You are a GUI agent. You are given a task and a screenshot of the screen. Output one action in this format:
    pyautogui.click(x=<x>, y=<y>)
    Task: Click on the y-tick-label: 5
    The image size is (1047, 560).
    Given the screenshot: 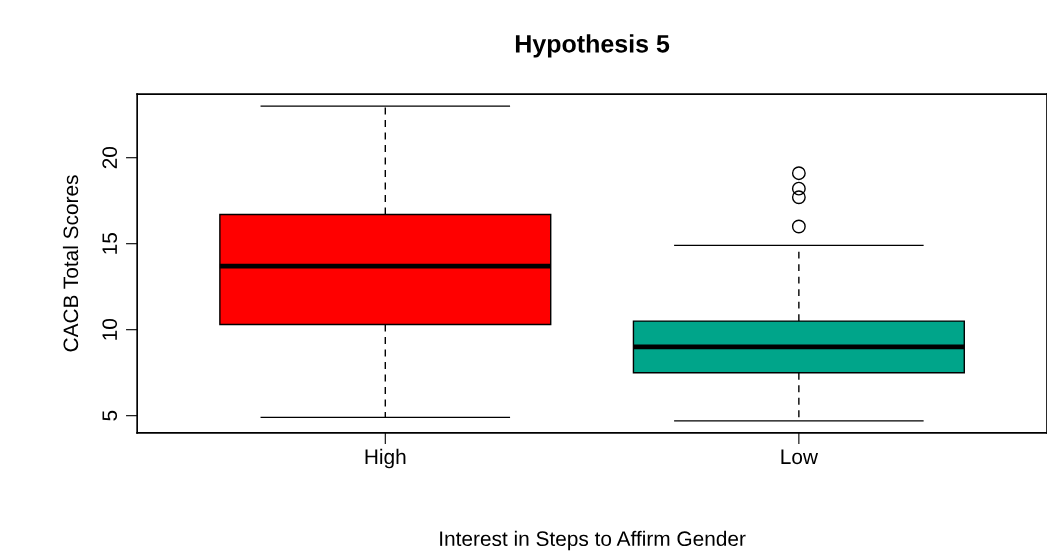 What is the action you would take?
    pyautogui.click(x=110, y=415)
    